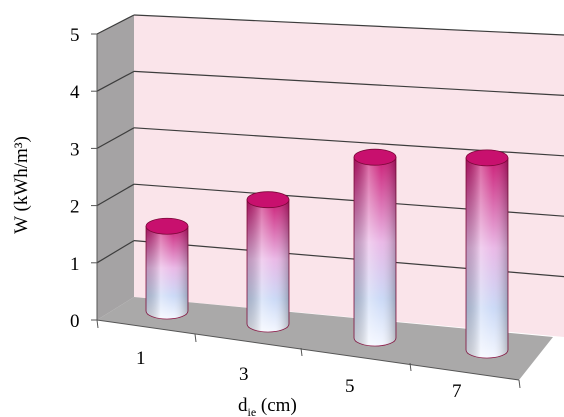 The height and width of the screenshot is (417, 564). I want to click on y-tick-label: 4, so click(75, 92).